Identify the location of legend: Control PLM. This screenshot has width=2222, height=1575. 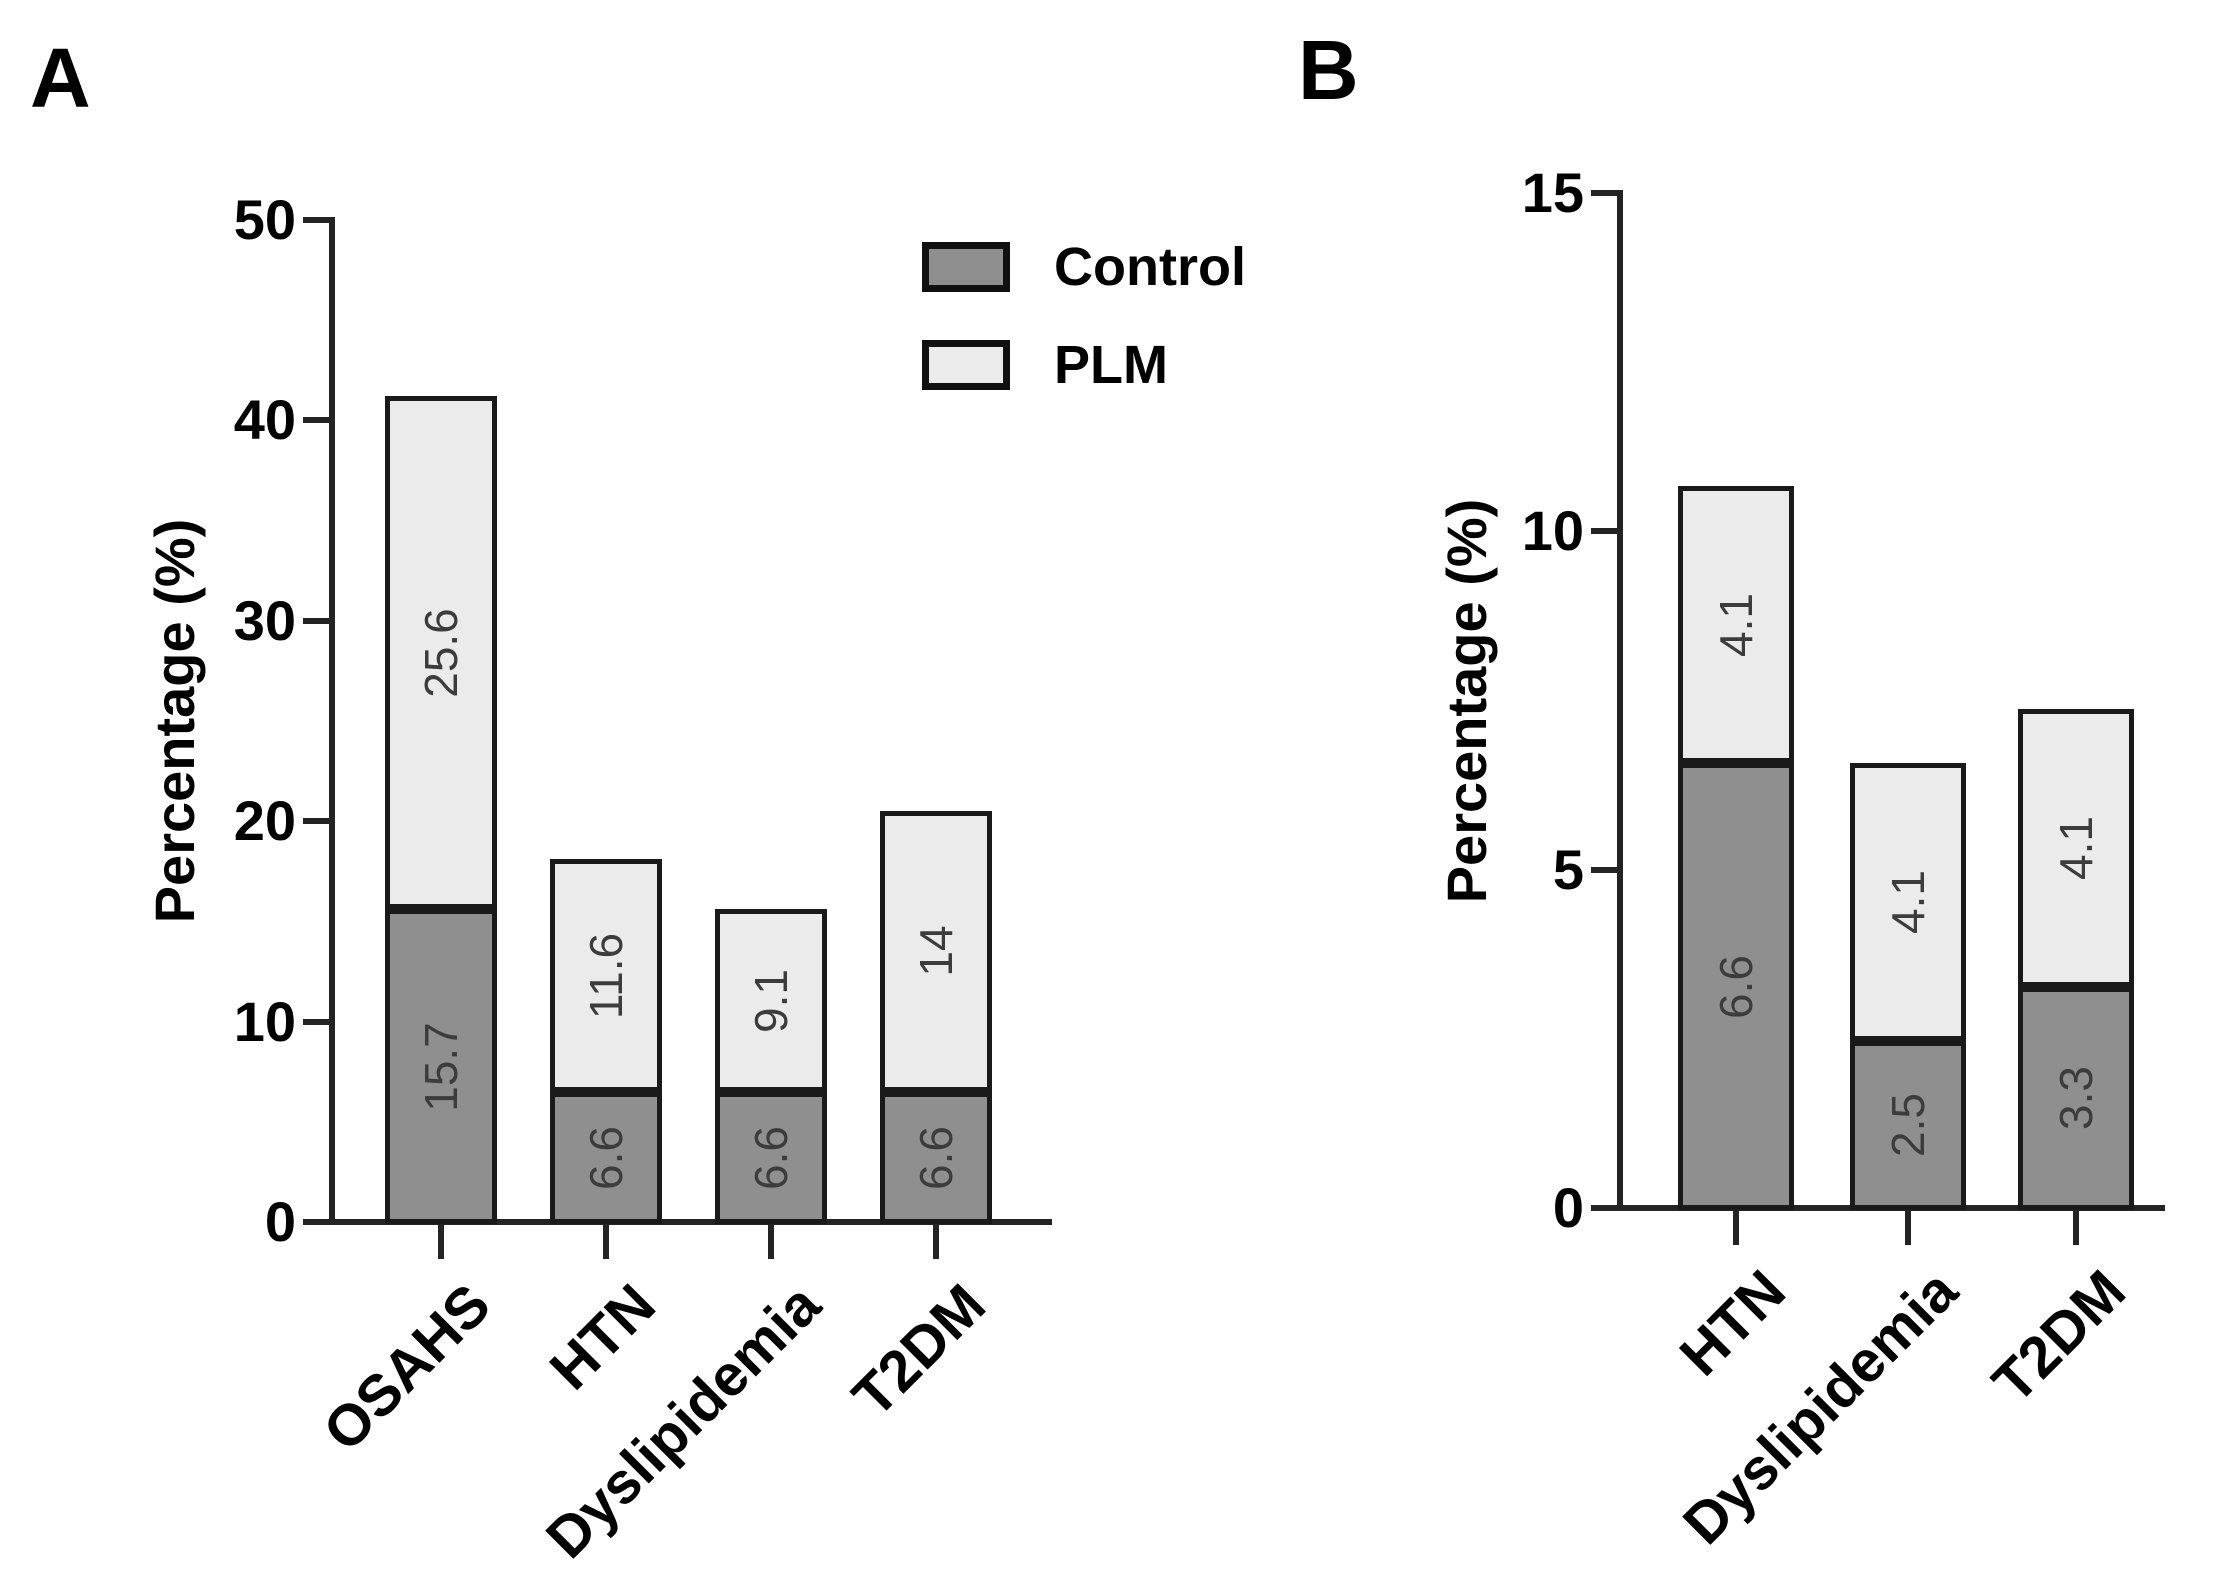
(1084, 338).